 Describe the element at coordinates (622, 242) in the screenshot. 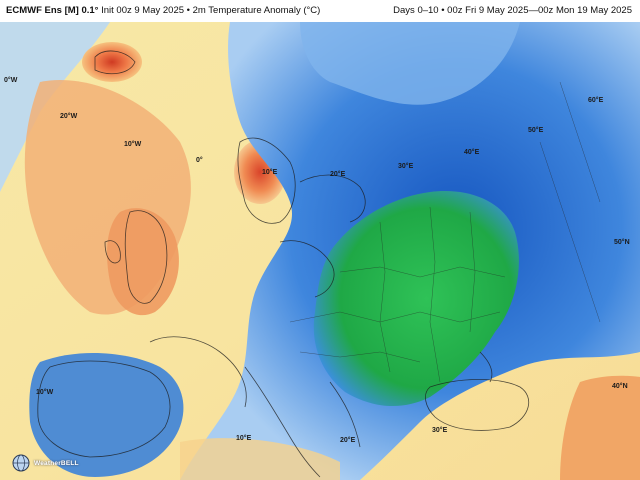

I see `label-lat-50n: 50°N` at that location.